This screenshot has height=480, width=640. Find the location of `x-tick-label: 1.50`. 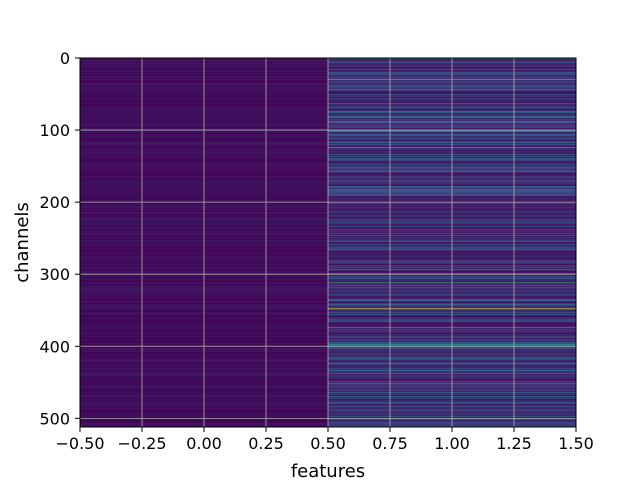

x-tick-label: 1.50 is located at coordinates (576, 443).